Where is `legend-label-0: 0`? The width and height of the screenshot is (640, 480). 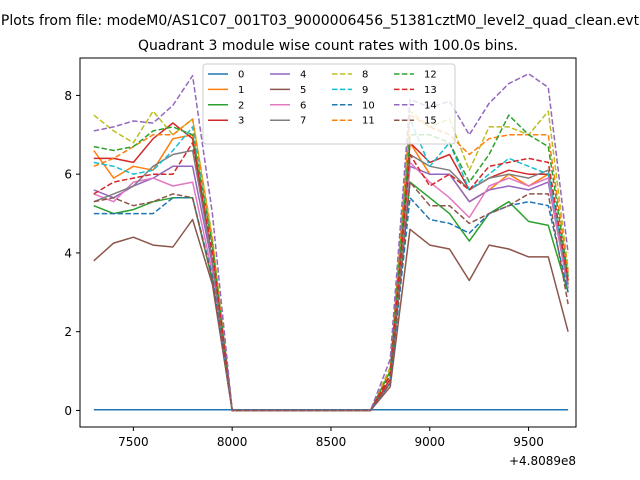 legend-label-0: 0 is located at coordinates (241, 75).